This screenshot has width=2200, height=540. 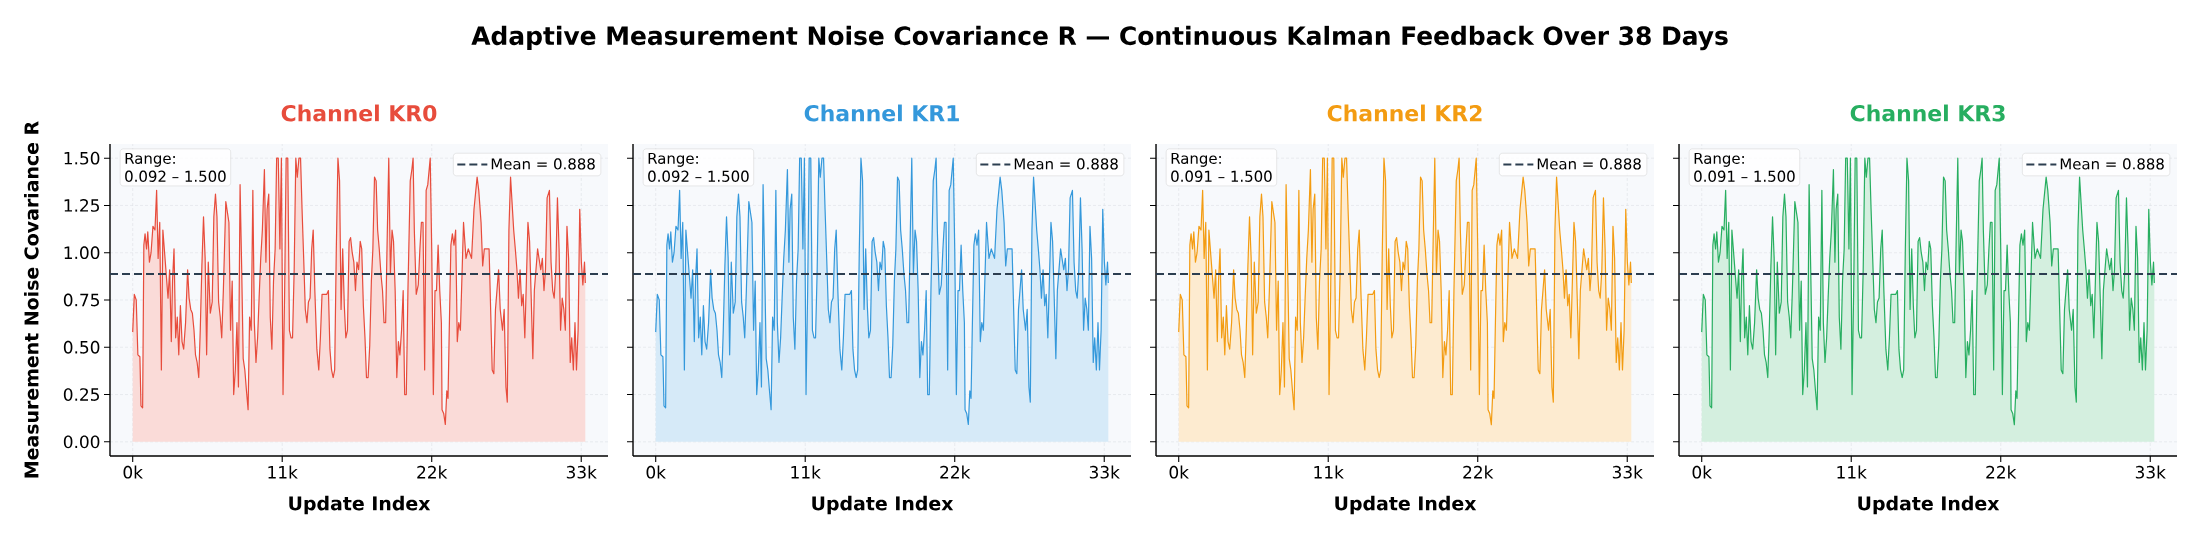 I want to click on y-tick-label: 0.25, so click(x=81, y=394).